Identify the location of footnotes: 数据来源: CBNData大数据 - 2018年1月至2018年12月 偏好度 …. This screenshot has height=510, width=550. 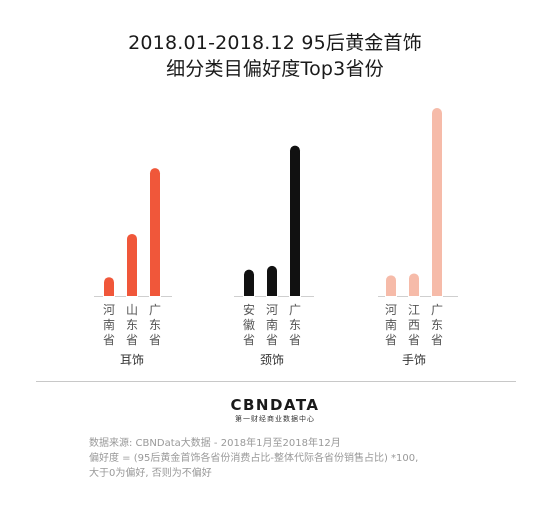
(299, 458).